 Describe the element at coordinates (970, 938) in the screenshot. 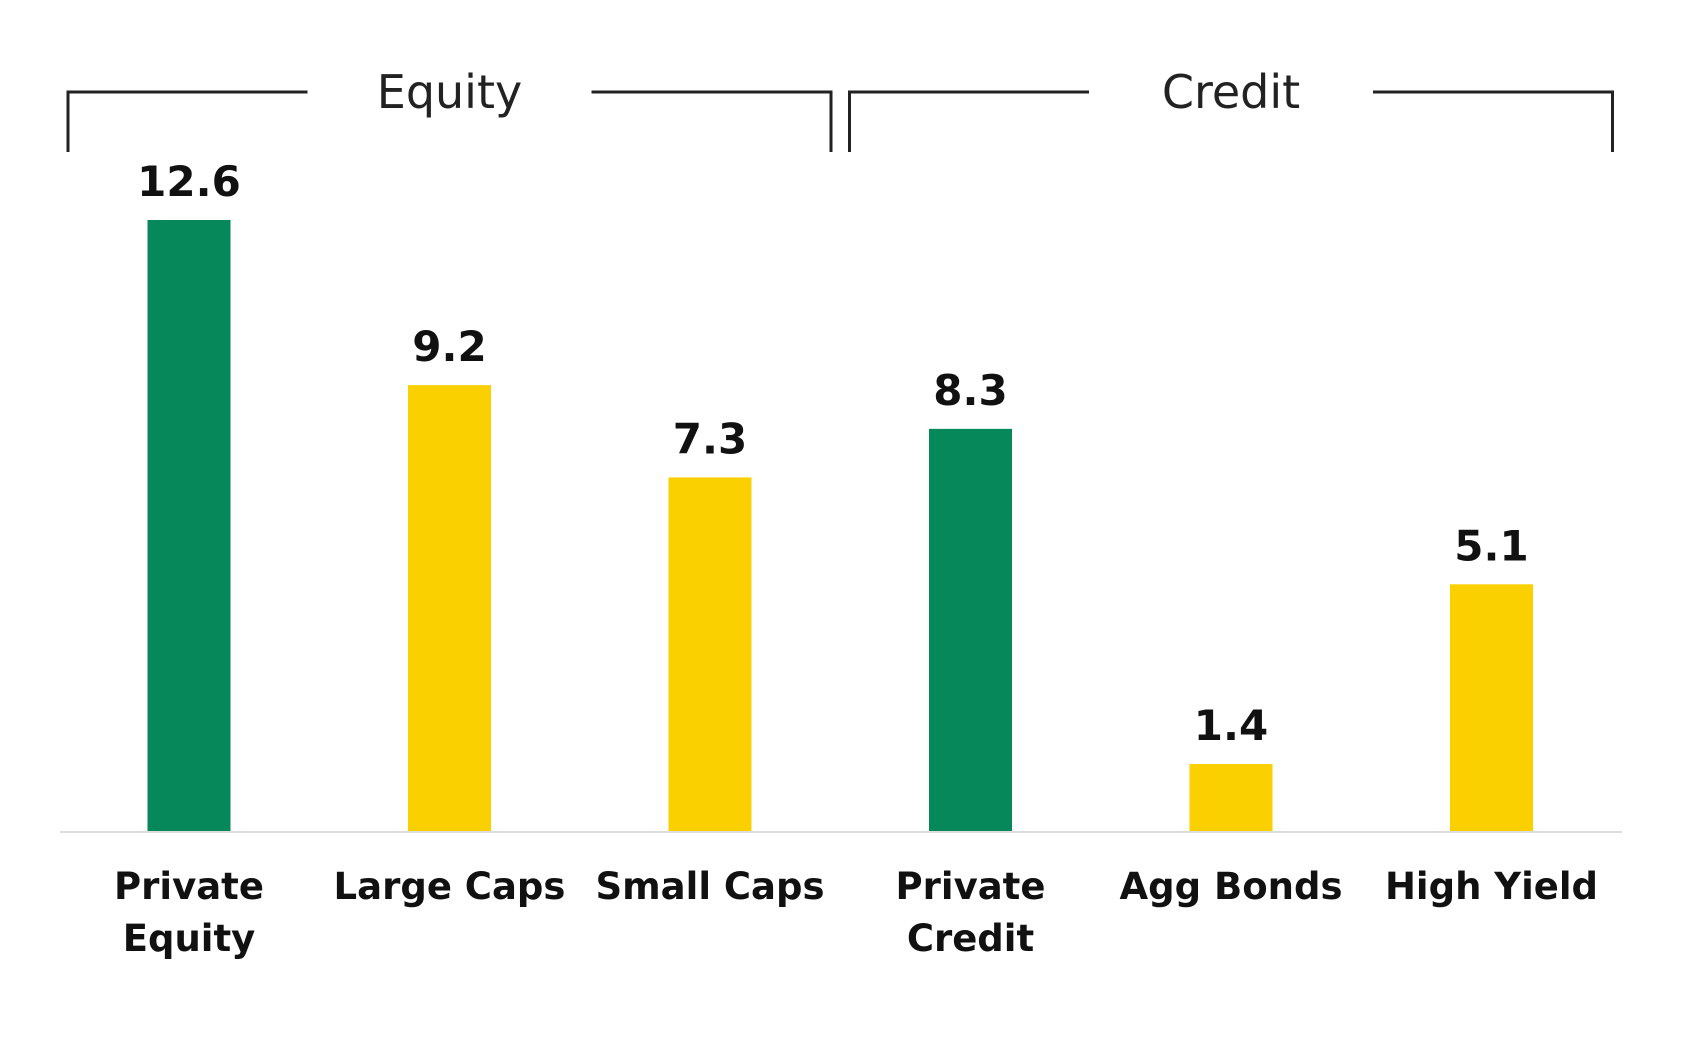

I see `category-label-3-line-1: Credit` at that location.